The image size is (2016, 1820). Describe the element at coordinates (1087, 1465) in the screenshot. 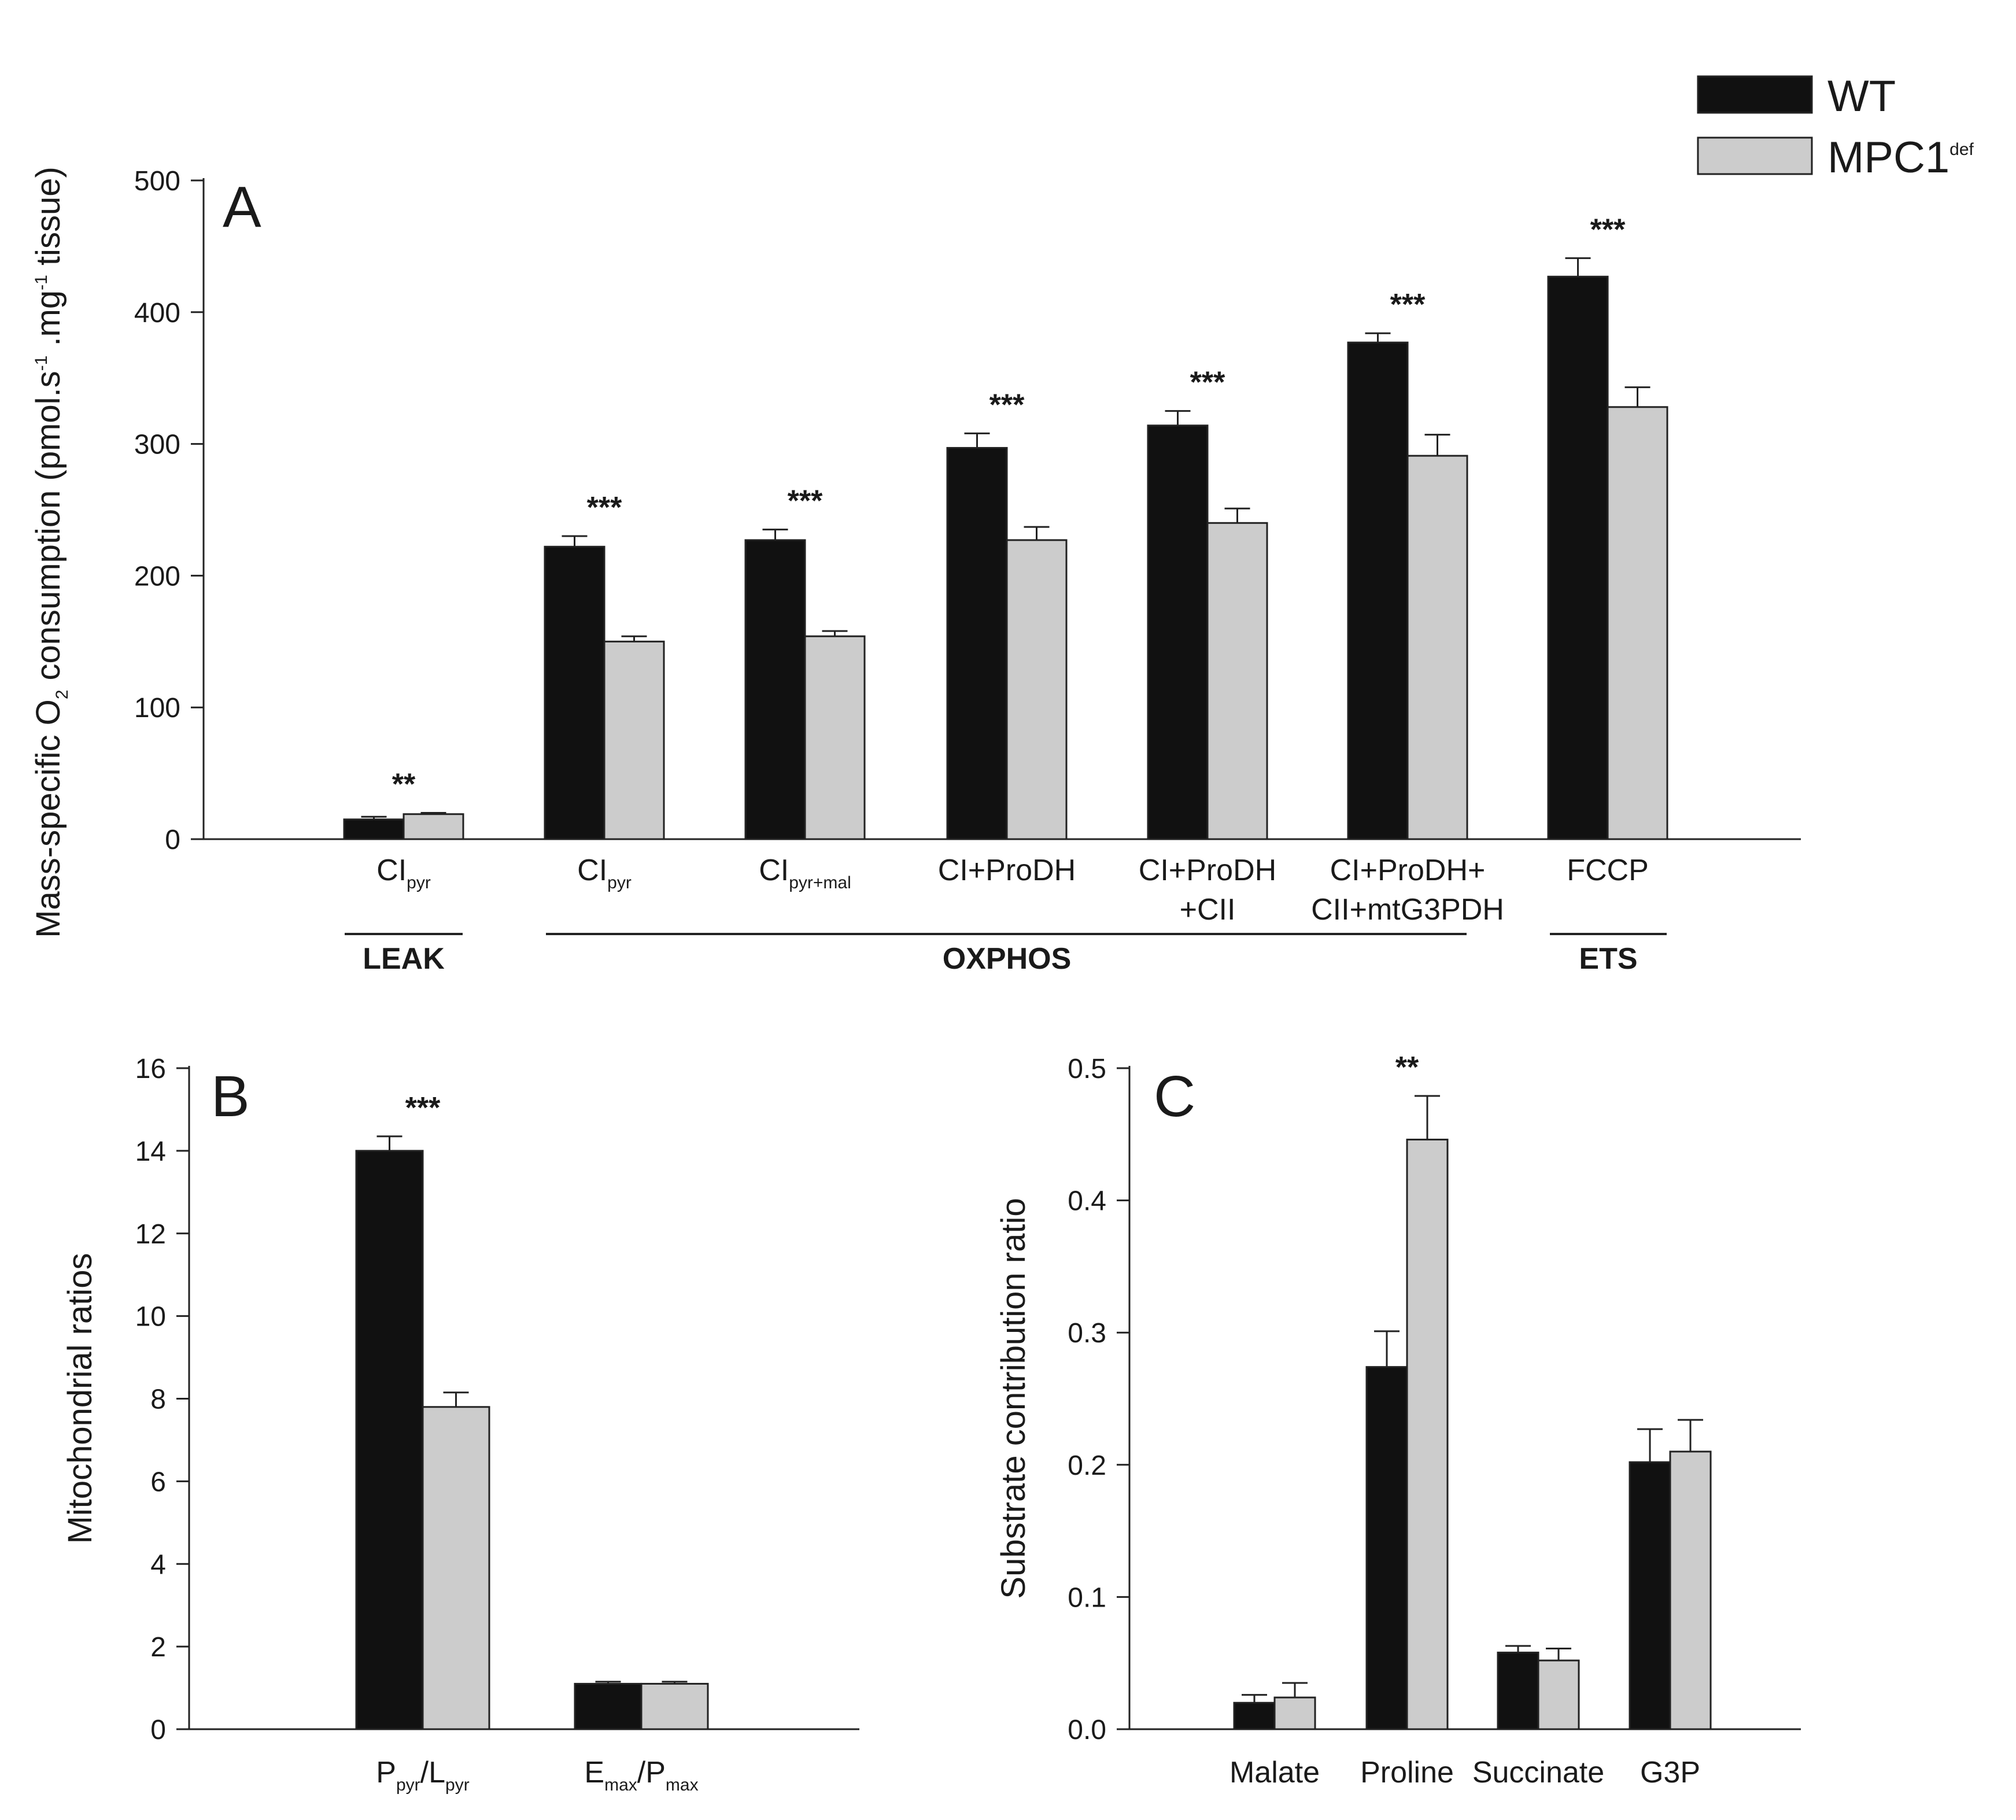

I see `y-tick-label: 0.2` at that location.